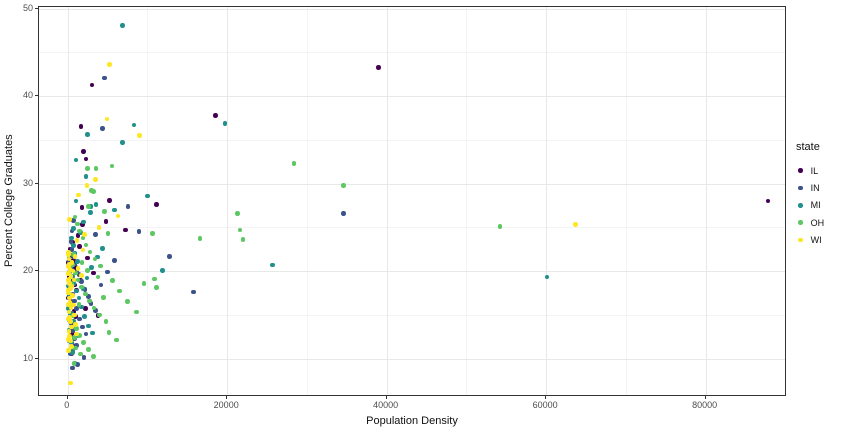 The height and width of the screenshot is (432, 864). What do you see at coordinates (817, 222) in the screenshot?
I see `legend-item-label: OH` at bounding box center [817, 222].